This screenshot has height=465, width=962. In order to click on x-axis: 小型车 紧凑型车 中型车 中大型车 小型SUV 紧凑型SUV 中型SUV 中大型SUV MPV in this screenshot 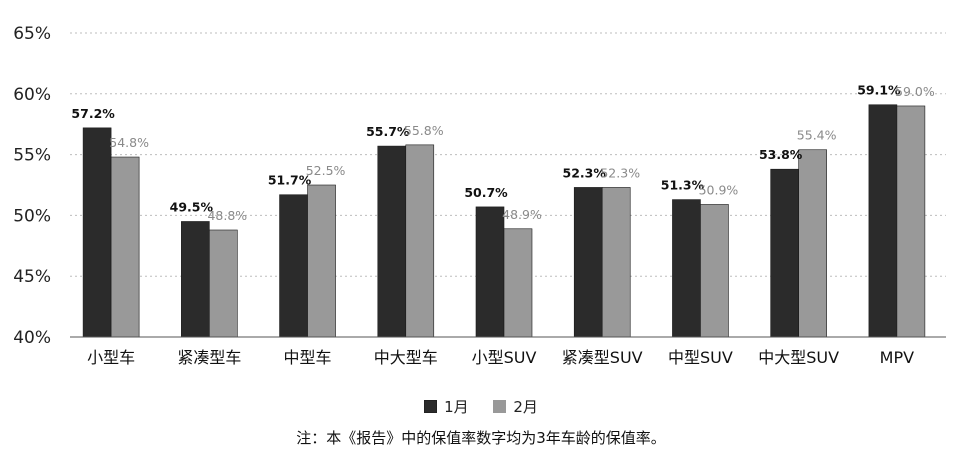, I will do `click(508, 351)`.